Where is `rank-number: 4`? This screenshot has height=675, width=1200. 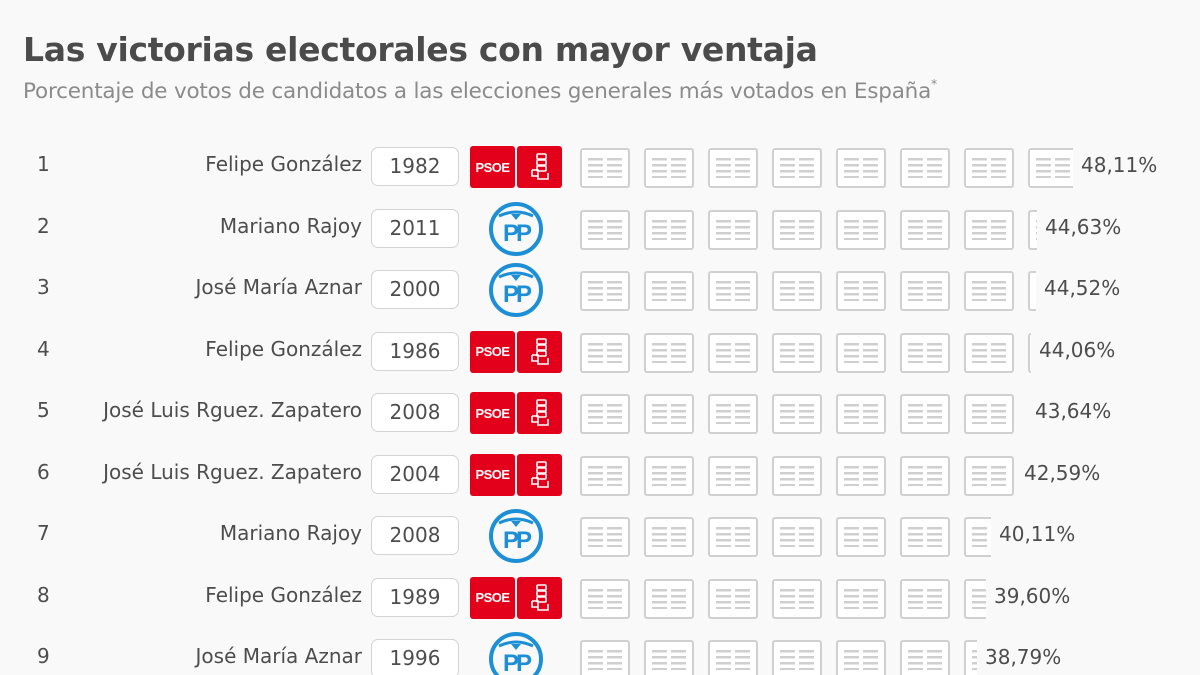 rank-number: 4 is located at coordinates (43, 348).